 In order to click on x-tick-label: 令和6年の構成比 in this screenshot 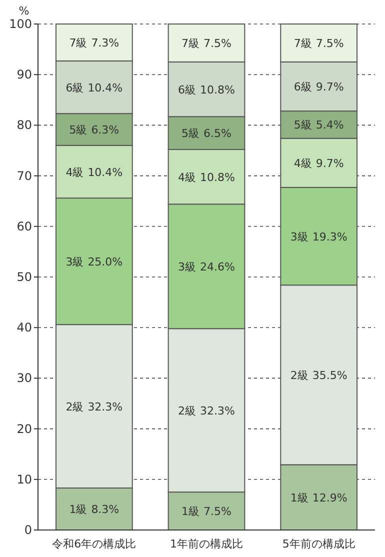, I will do `click(94, 544)`.